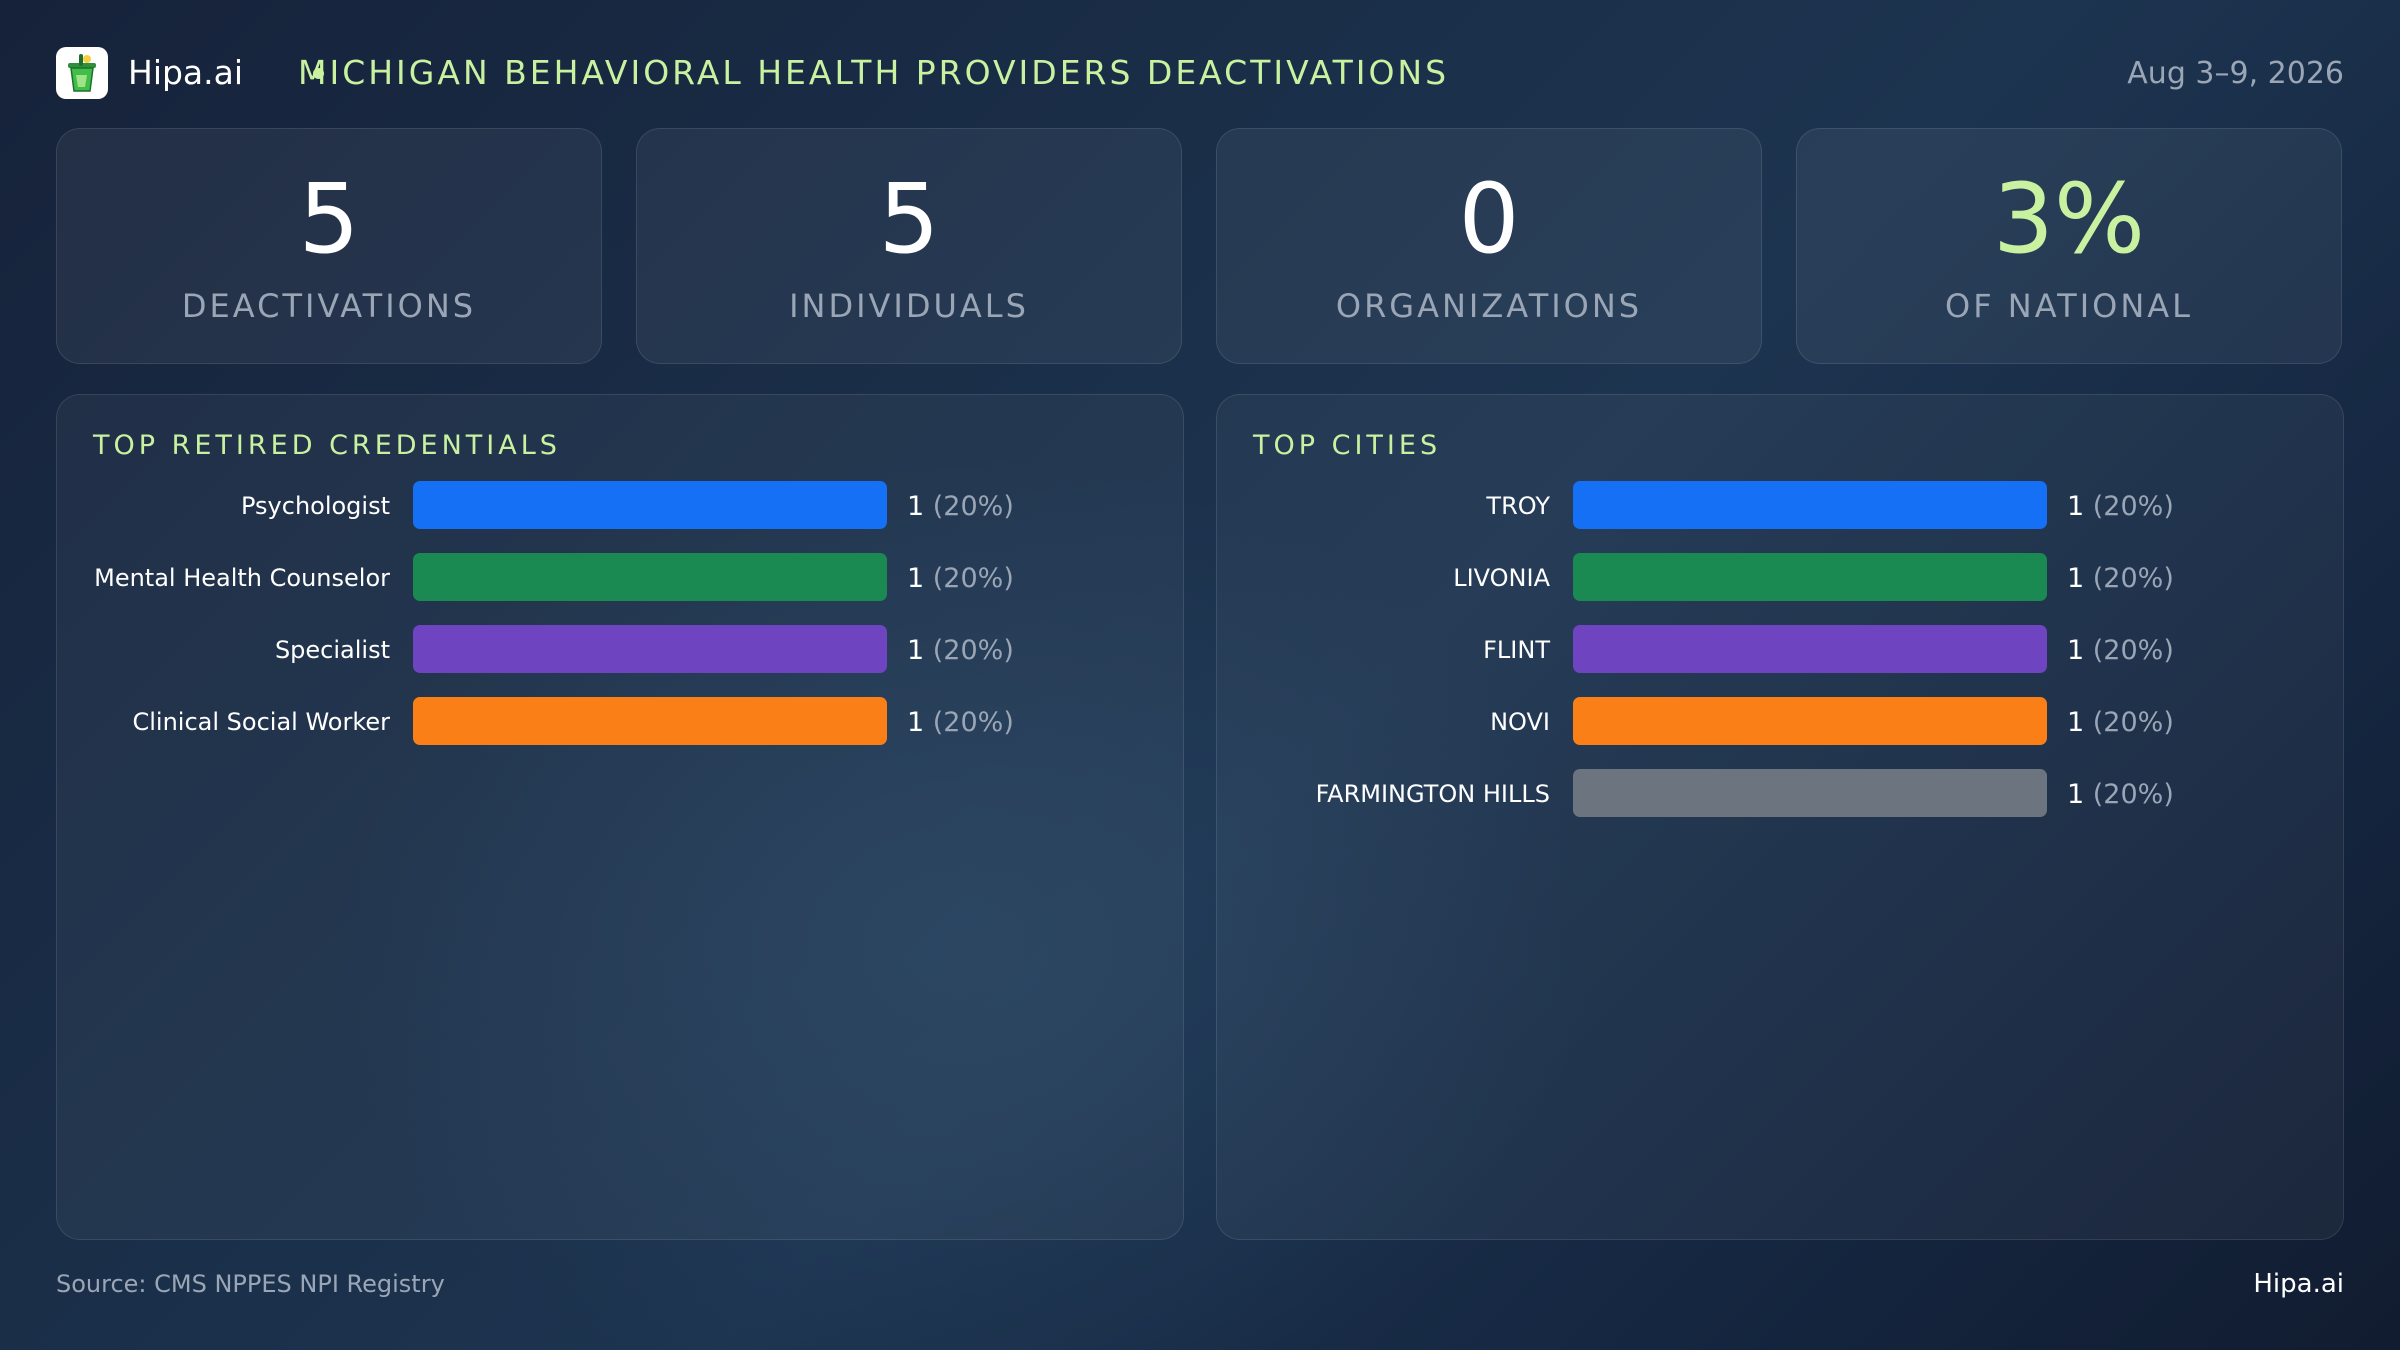 This screenshot has width=2400, height=1350. What do you see at coordinates (250, 1284) in the screenshot?
I see `footer-source: Source: CMS NPPES NPI Registry` at bounding box center [250, 1284].